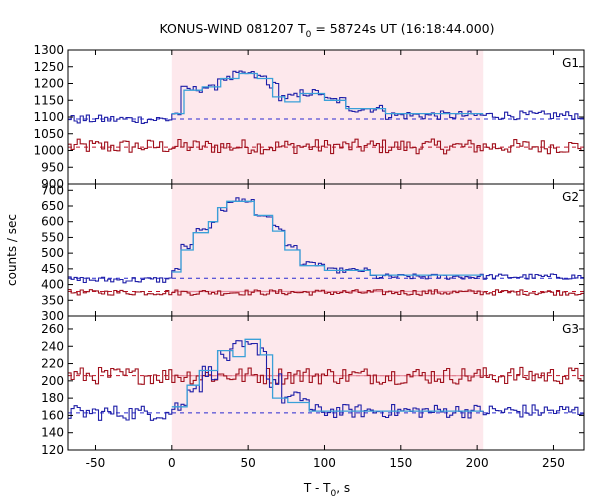 This screenshot has width=600, height=500. Describe the element at coordinates (52, 329) in the screenshot. I see `y-tick-label: 260` at that location.